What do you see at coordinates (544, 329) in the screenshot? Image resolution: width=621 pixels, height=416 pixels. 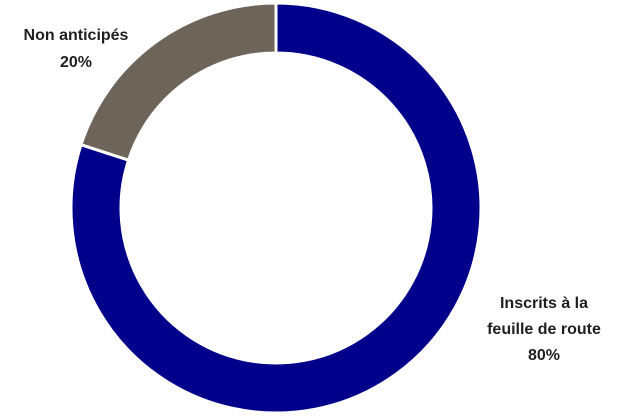 I see `slice-label-inscrits-line-2: feuille de route` at bounding box center [544, 329].